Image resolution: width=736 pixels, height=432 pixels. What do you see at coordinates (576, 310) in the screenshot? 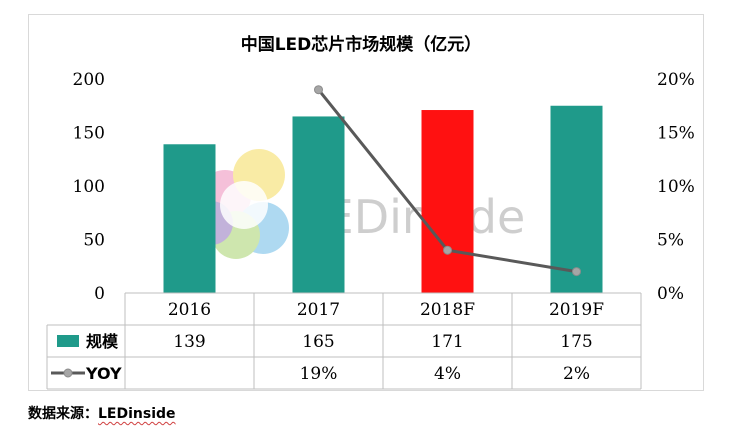
I see `x-tick-label: 2019F` at bounding box center [576, 310].